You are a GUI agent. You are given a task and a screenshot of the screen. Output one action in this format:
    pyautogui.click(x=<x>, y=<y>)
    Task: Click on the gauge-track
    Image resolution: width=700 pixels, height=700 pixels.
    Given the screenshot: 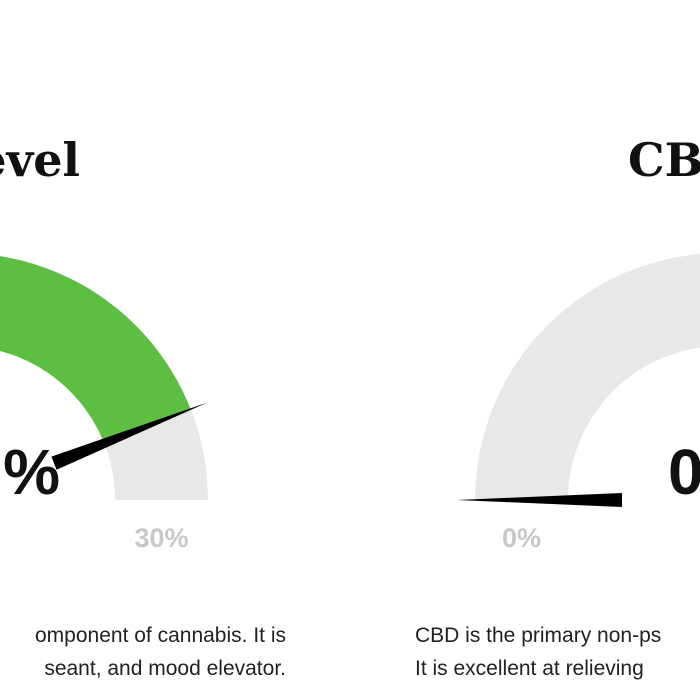 What is the action you would take?
    pyautogui.click(x=587, y=377)
    